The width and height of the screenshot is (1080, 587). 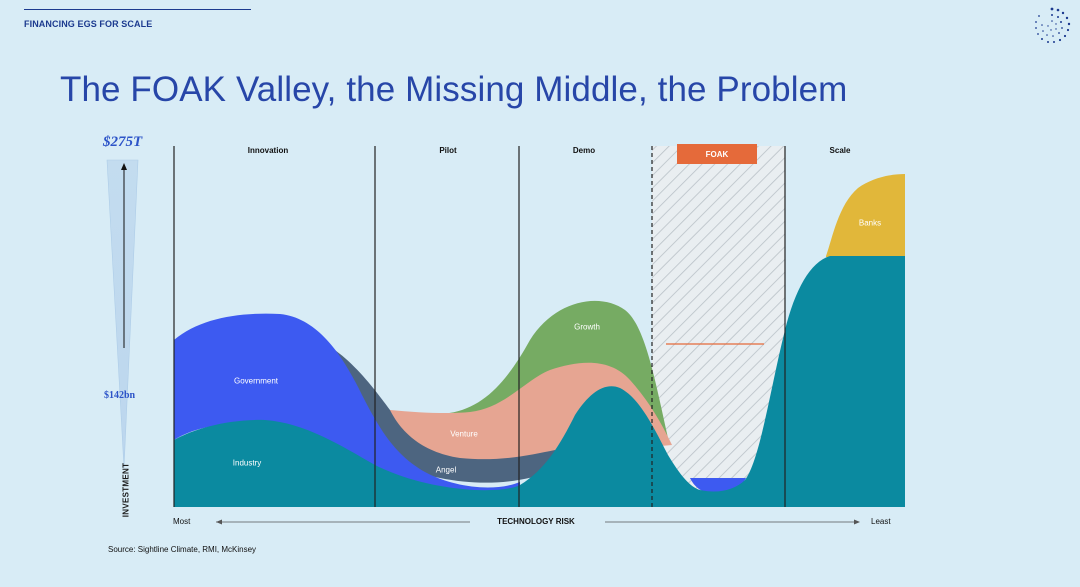 I want to click on investment-axis-label: INVESTMENT, so click(x=126, y=490).